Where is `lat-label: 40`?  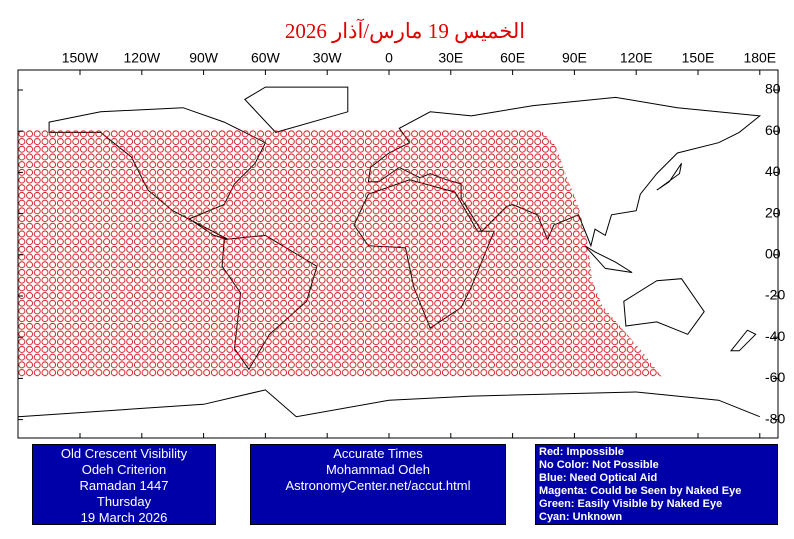
lat-label: 40 is located at coordinates (773, 171).